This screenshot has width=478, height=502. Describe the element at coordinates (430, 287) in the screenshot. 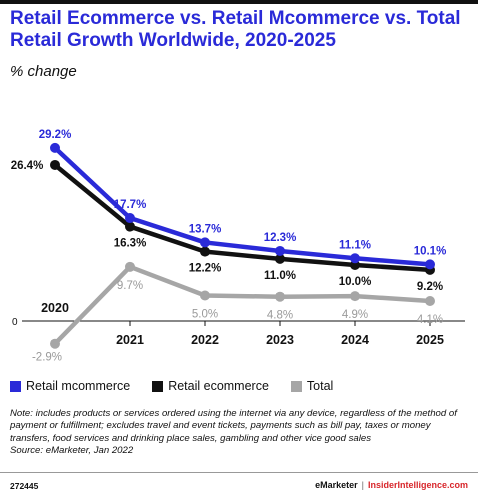

I see `data-label-ecommerce: 9.2%` at that location.